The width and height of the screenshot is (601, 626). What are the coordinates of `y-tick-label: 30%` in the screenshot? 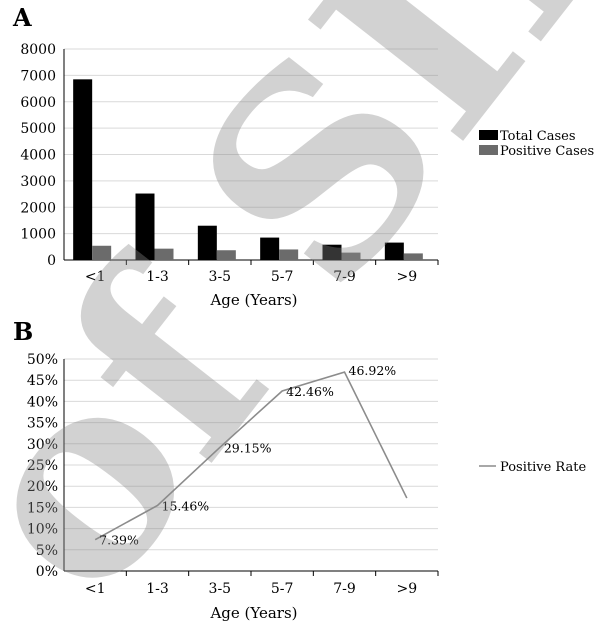 It's located at (42, 445).